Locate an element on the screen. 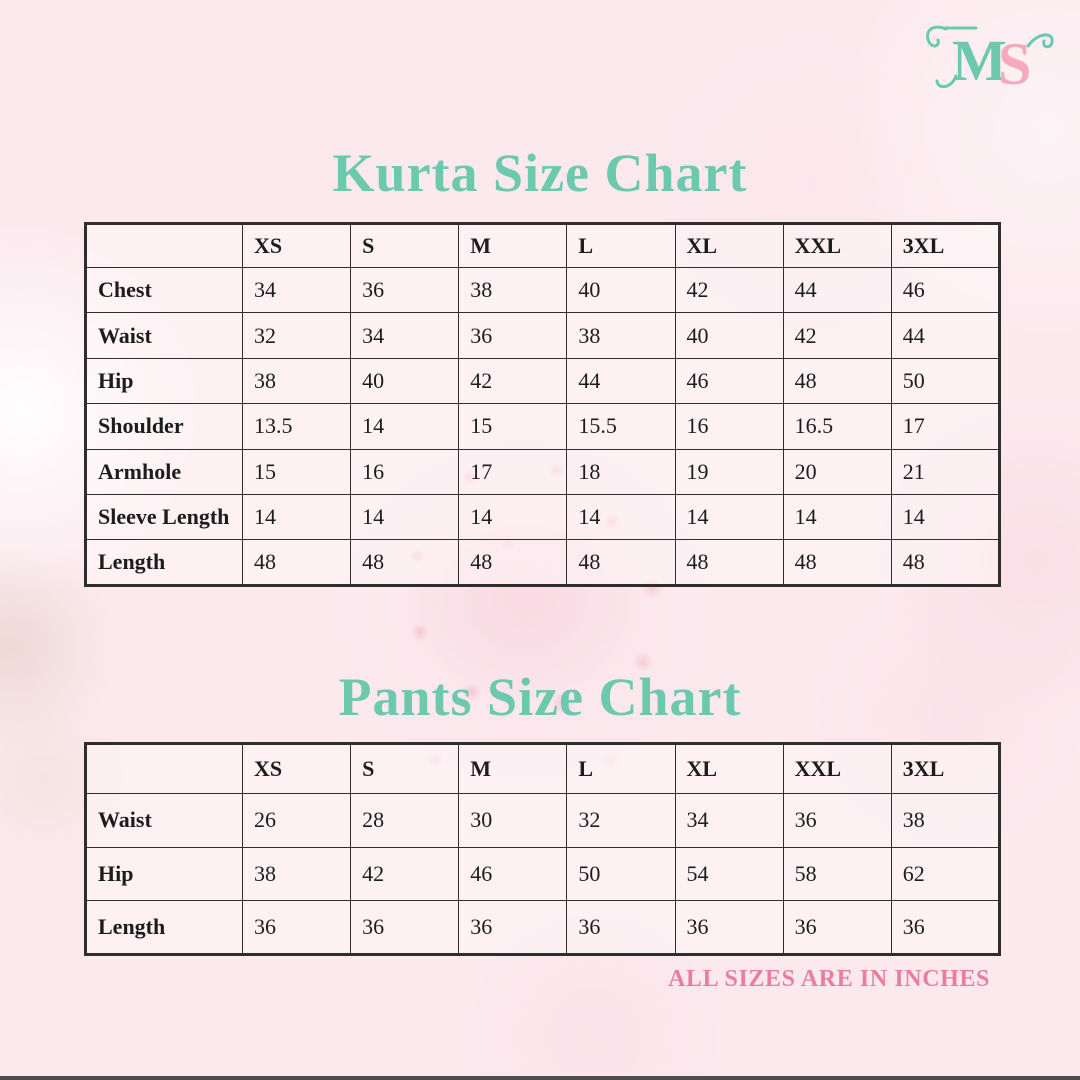 The height and width of the screenshot is (1080, 1080). measurement-label-cell: Sleeve Length is located at coordinates (164, 517).